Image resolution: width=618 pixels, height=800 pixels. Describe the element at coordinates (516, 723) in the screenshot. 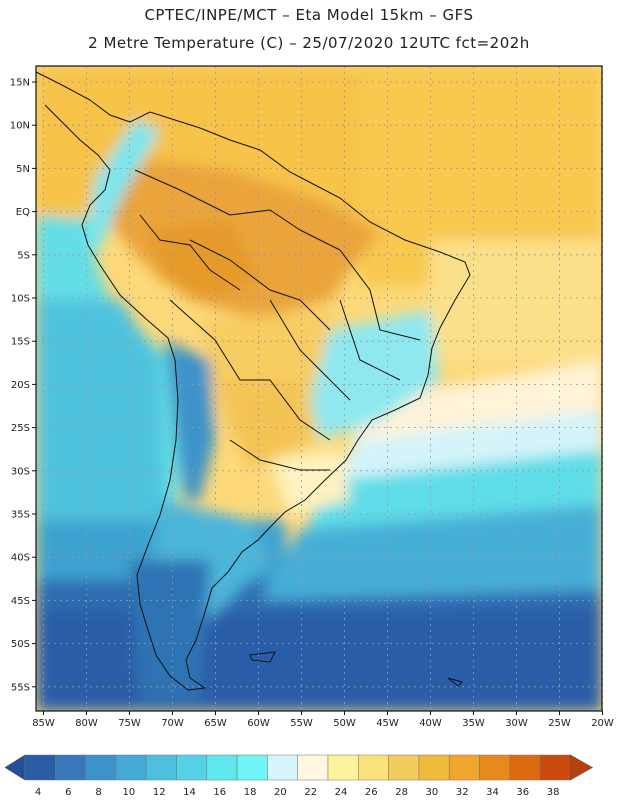

I see `lon-label: 30W` at that location.